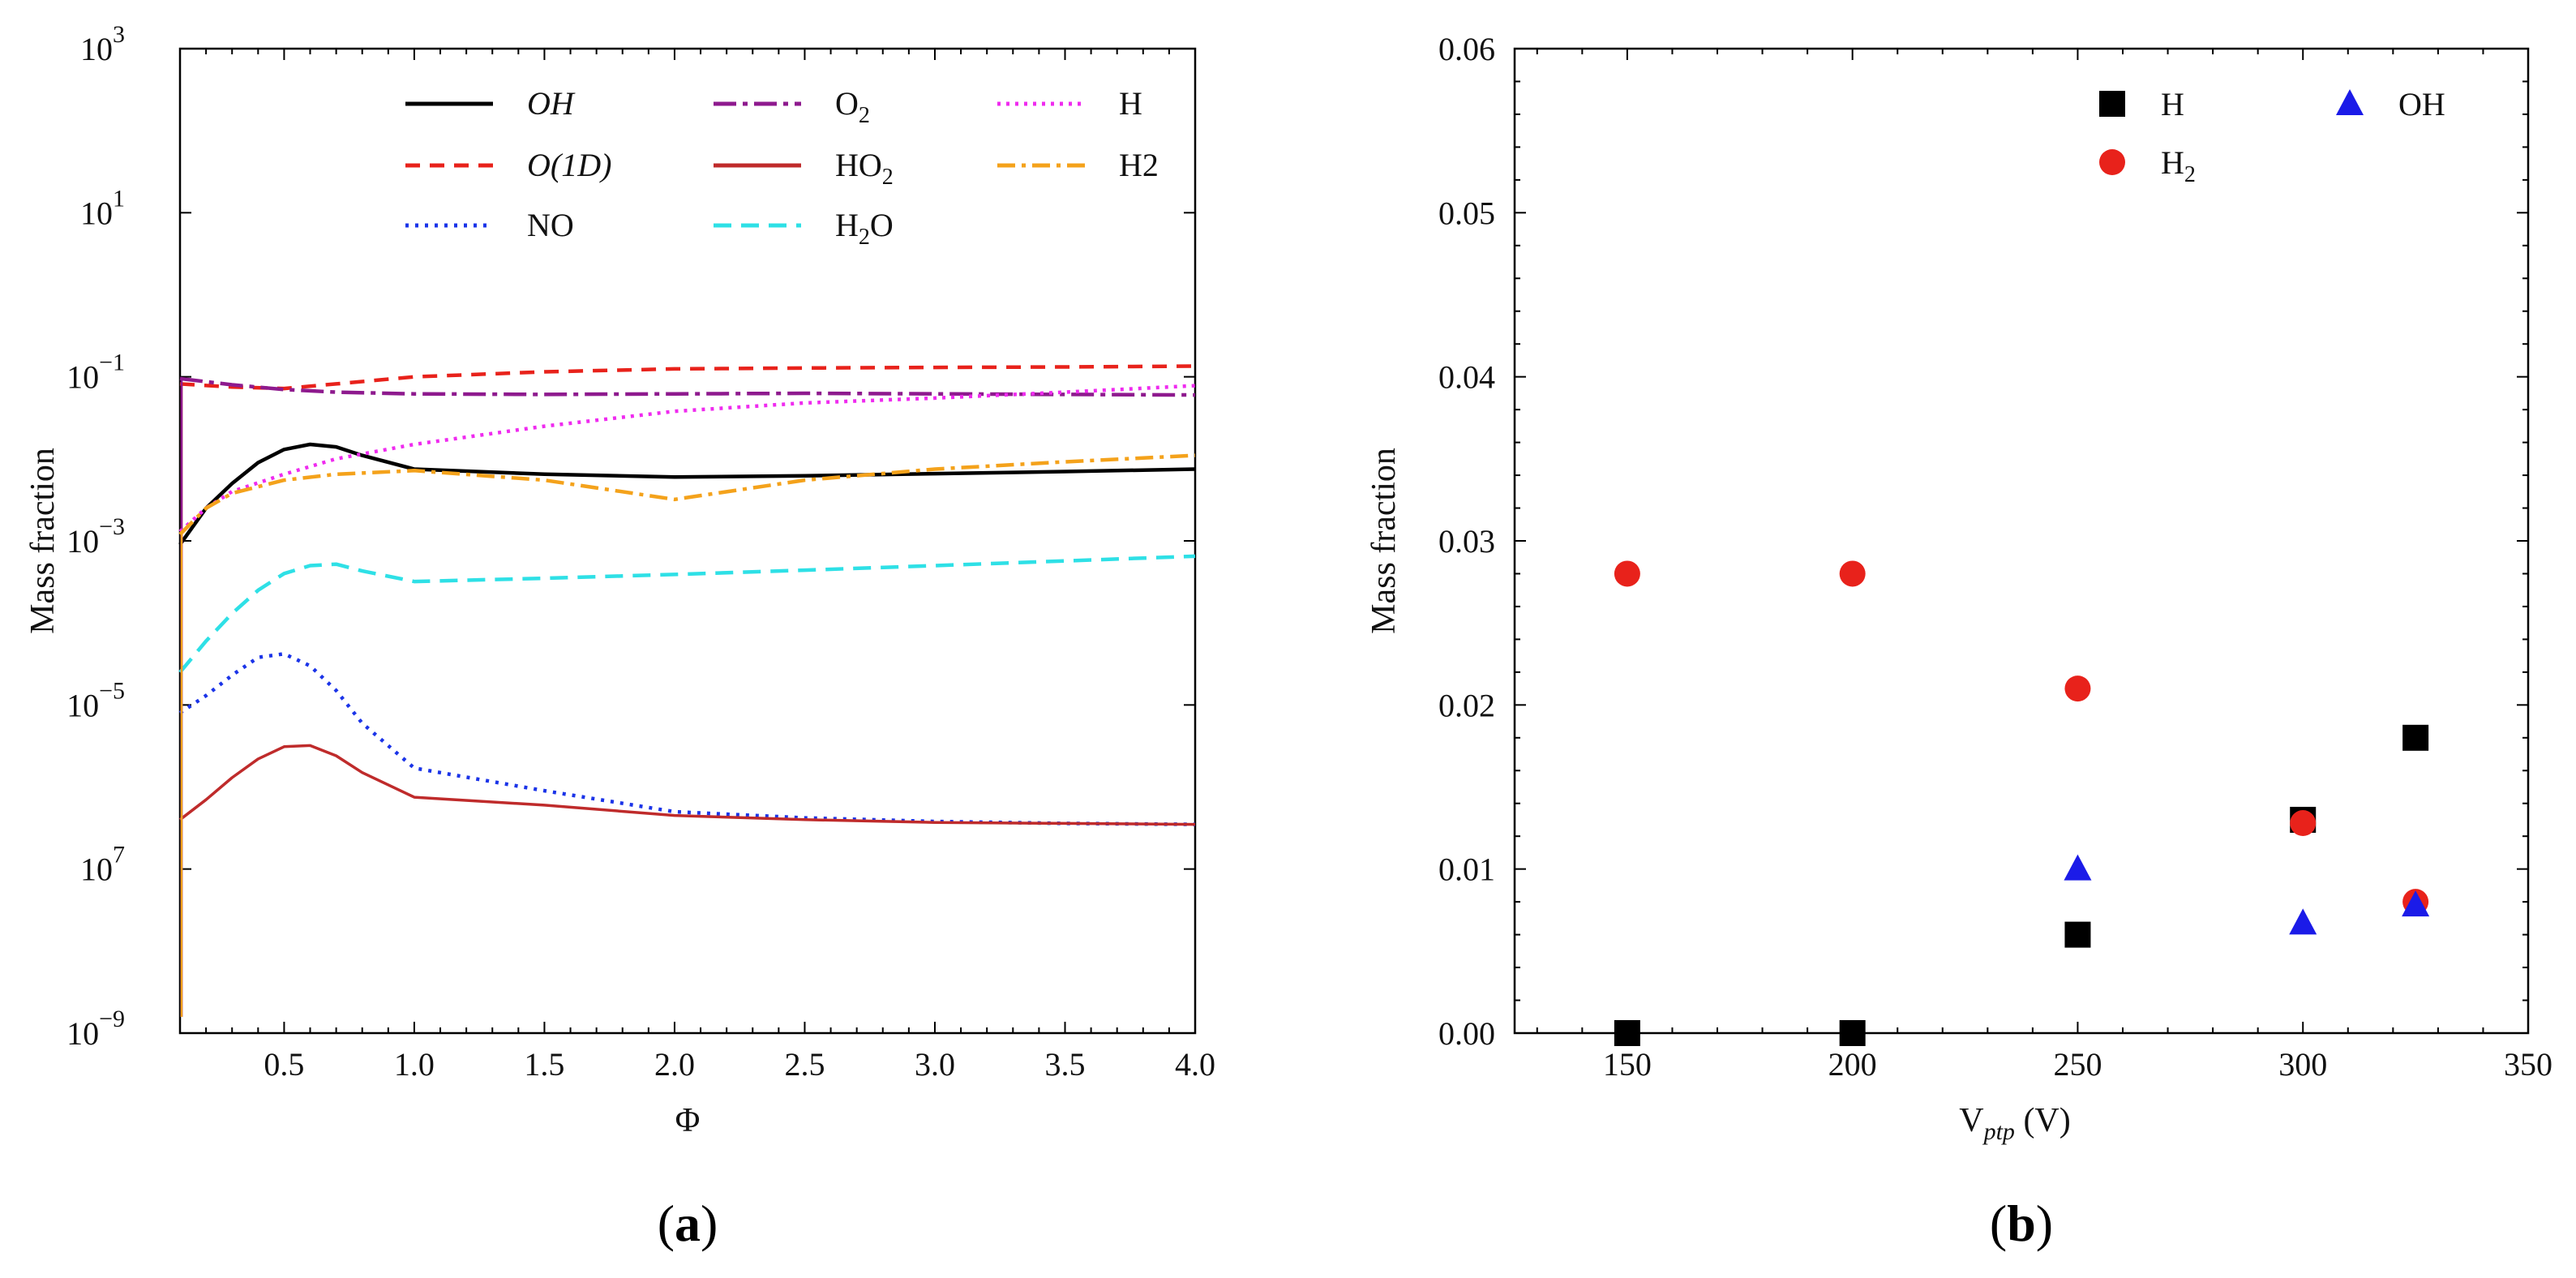  What do you see at coordinates (1627, 1064) in the screenshot?
I see `x-tick-label: 150` at bounding box center [1627, 1064].